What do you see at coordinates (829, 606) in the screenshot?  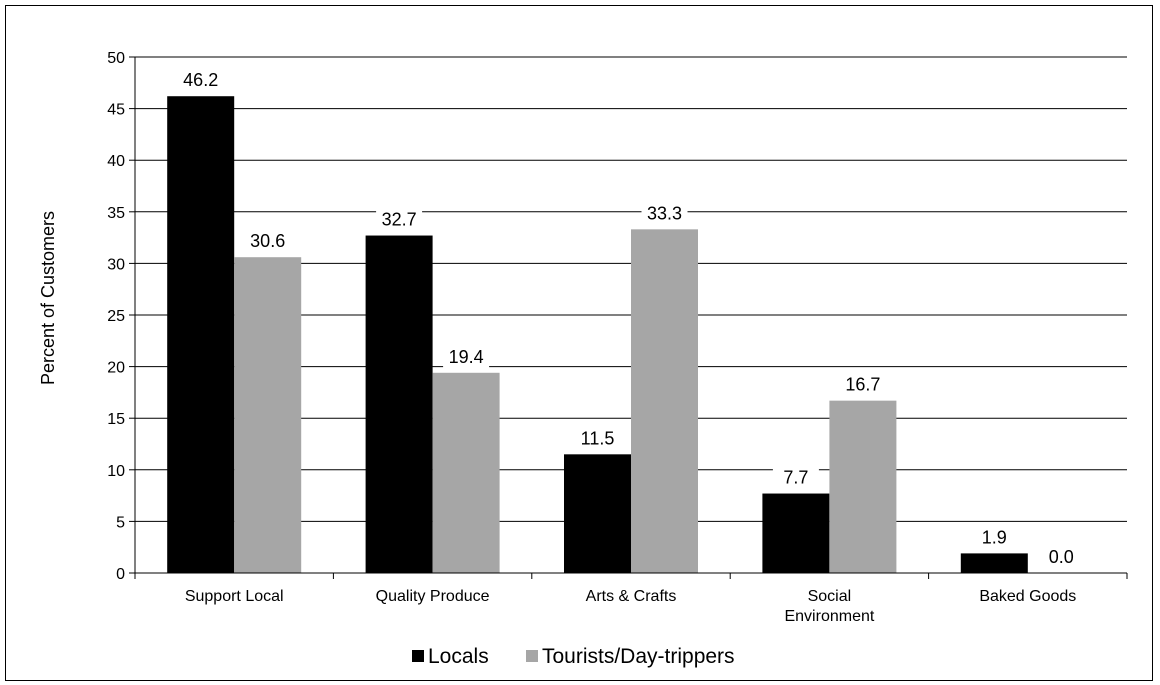 I see `x-tick-label: Social Environment` at bounding box center [829, 606].